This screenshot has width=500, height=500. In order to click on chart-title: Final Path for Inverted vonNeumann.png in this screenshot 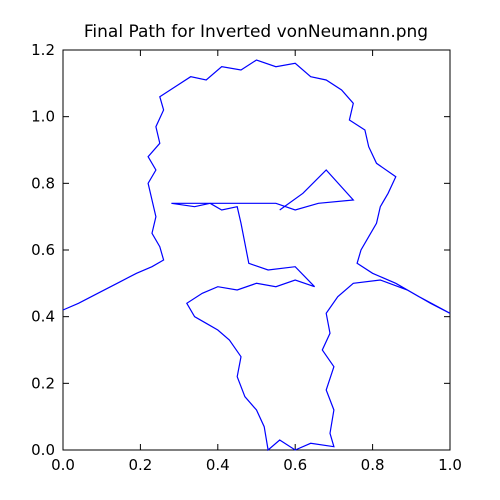, I will do `click(256, 32)`.